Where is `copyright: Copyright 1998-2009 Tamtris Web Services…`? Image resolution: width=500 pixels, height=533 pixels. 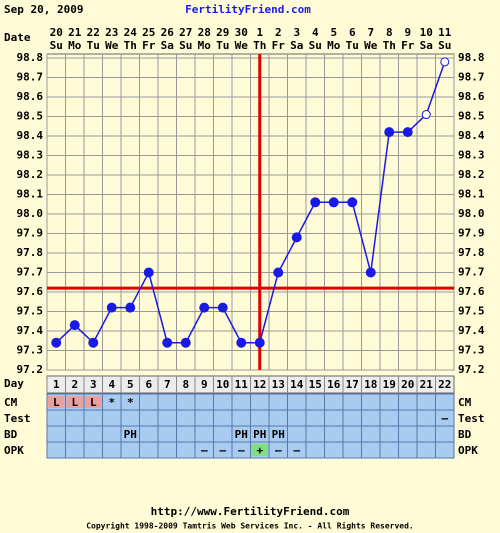
copyright: Copyright 1998-2009 Tamtris Web Services… is located at coordinates (250, 526).